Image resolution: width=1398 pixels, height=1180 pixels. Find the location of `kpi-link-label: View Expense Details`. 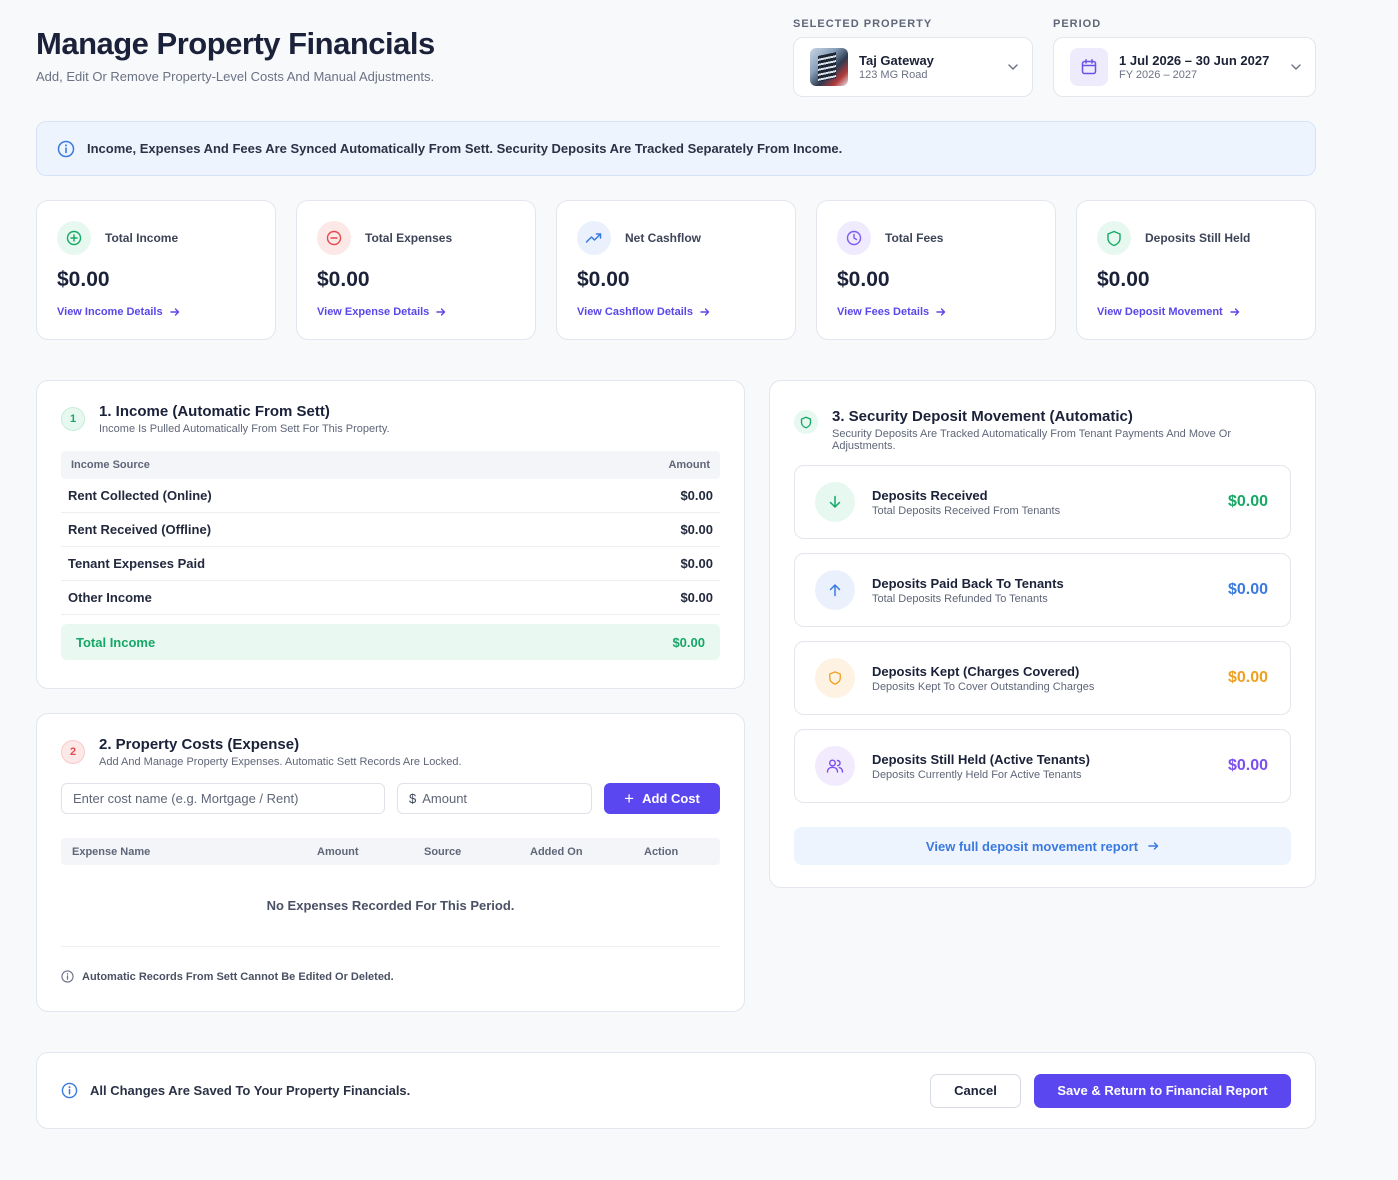

kpi-link-label: View Expense Details is located at coordinates (373, 312).